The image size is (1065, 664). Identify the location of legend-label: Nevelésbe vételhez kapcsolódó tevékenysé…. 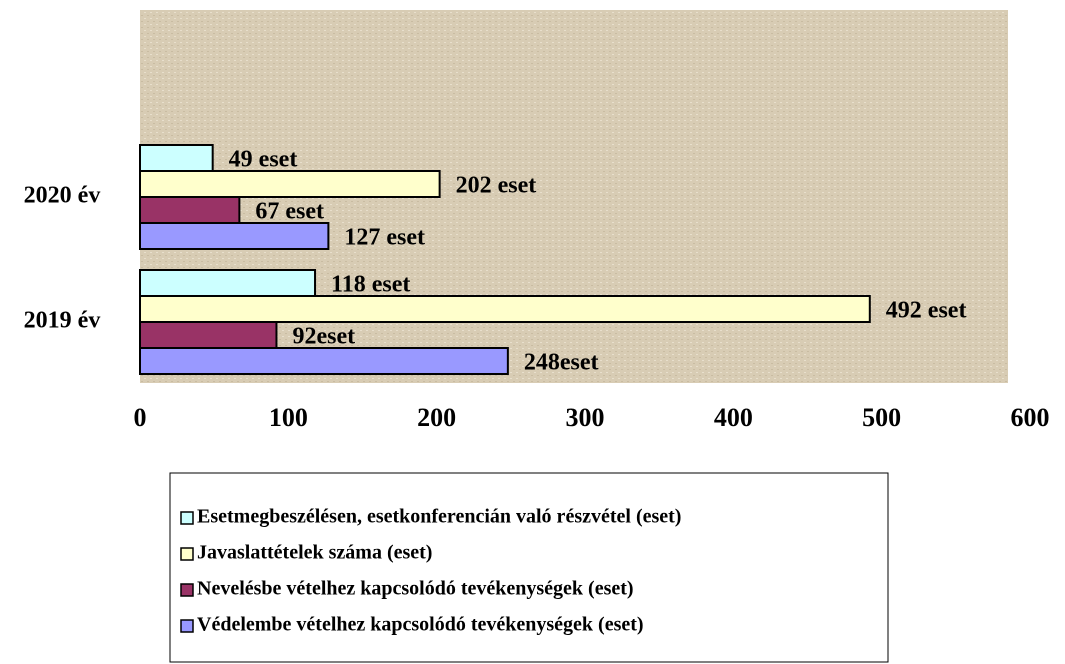
(415, 589).